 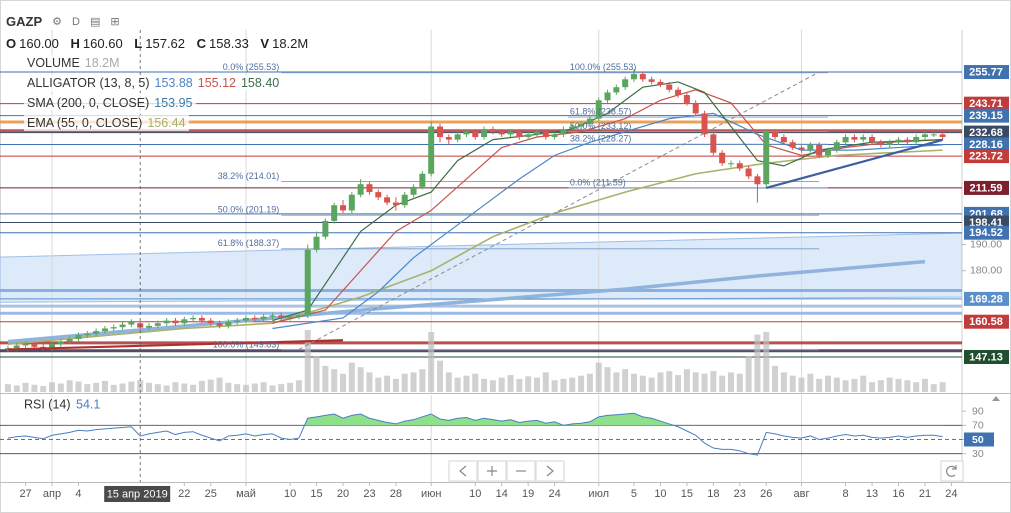 I want to click on price-label: 239.15, so click(x=986, y=116).